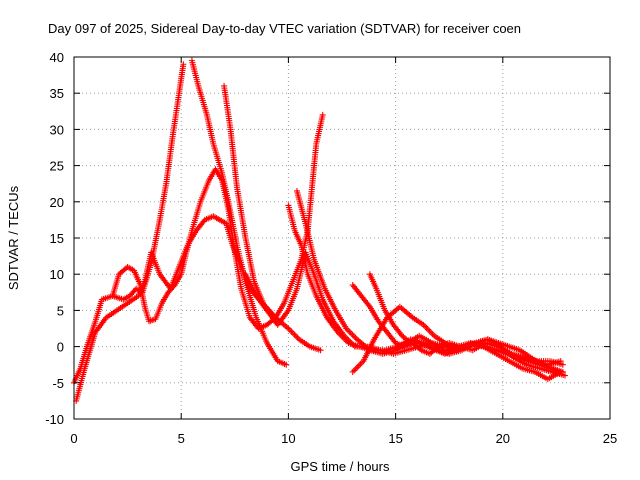  What do you see at coordinates (610, 438) in the screenshot?
I see `x-tick-label: 25` at bounding box center [610, 438].